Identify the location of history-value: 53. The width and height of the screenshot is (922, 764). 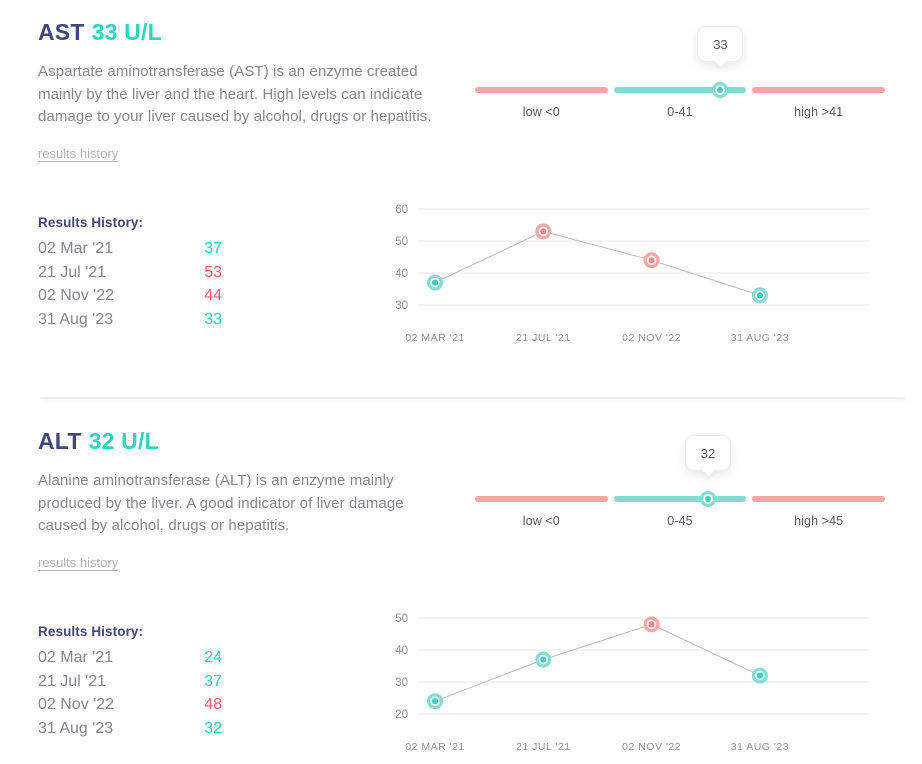
(213, 272).